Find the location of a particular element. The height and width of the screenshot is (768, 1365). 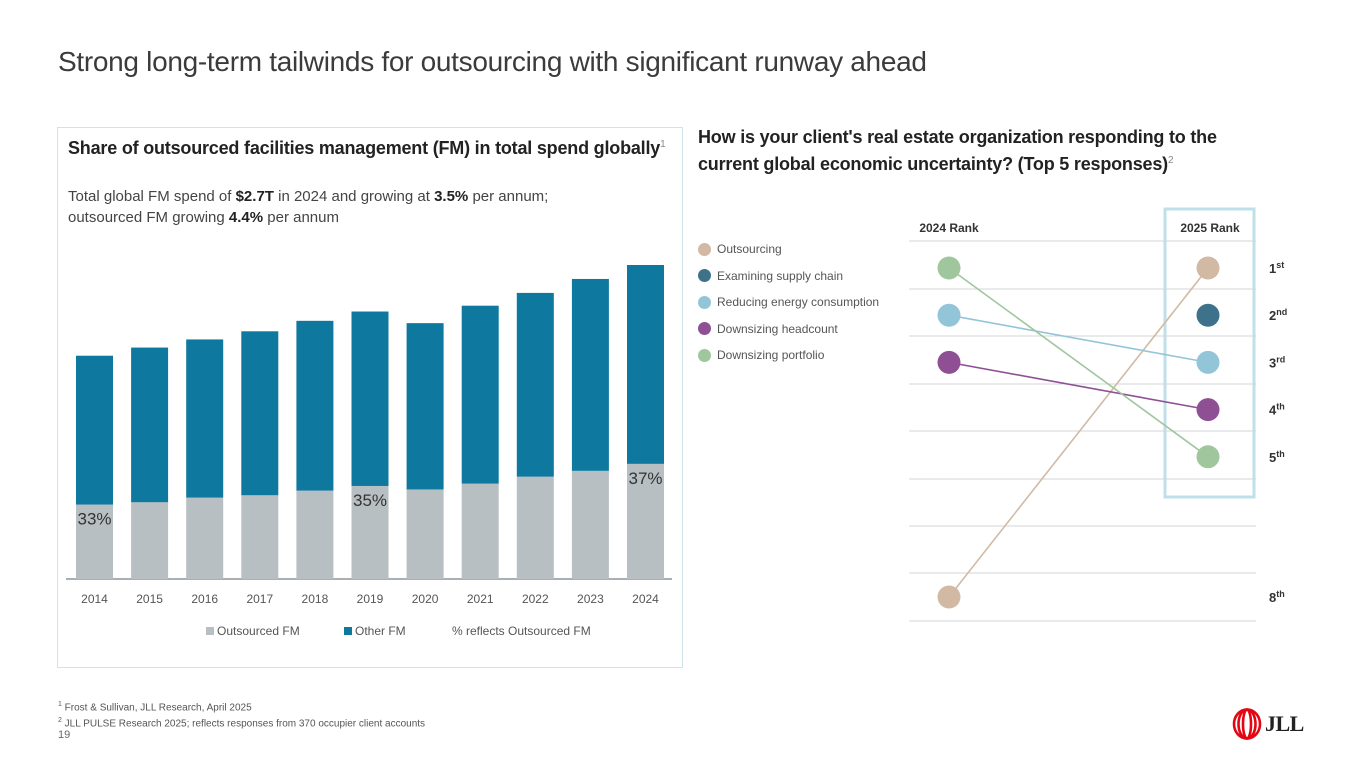

rank-legend-item: Reducing energy consumption is located at coordinates (788, 302).